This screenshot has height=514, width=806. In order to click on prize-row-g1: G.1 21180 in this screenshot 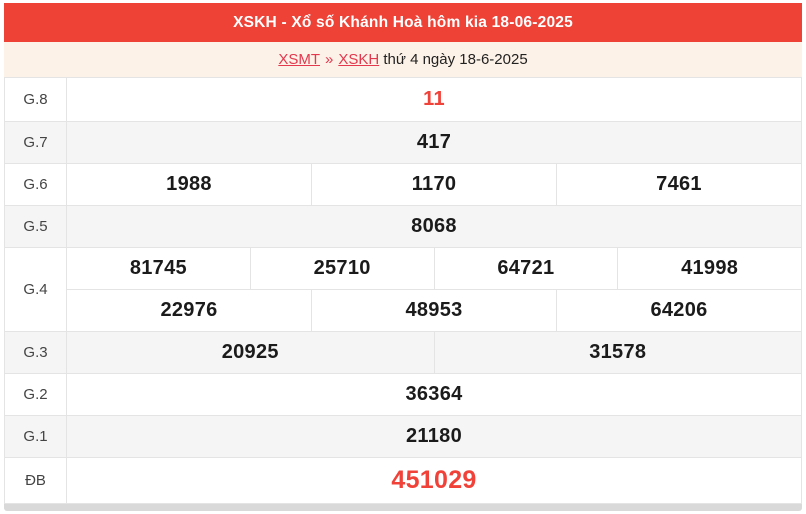, I will do `click(403, 436)`.